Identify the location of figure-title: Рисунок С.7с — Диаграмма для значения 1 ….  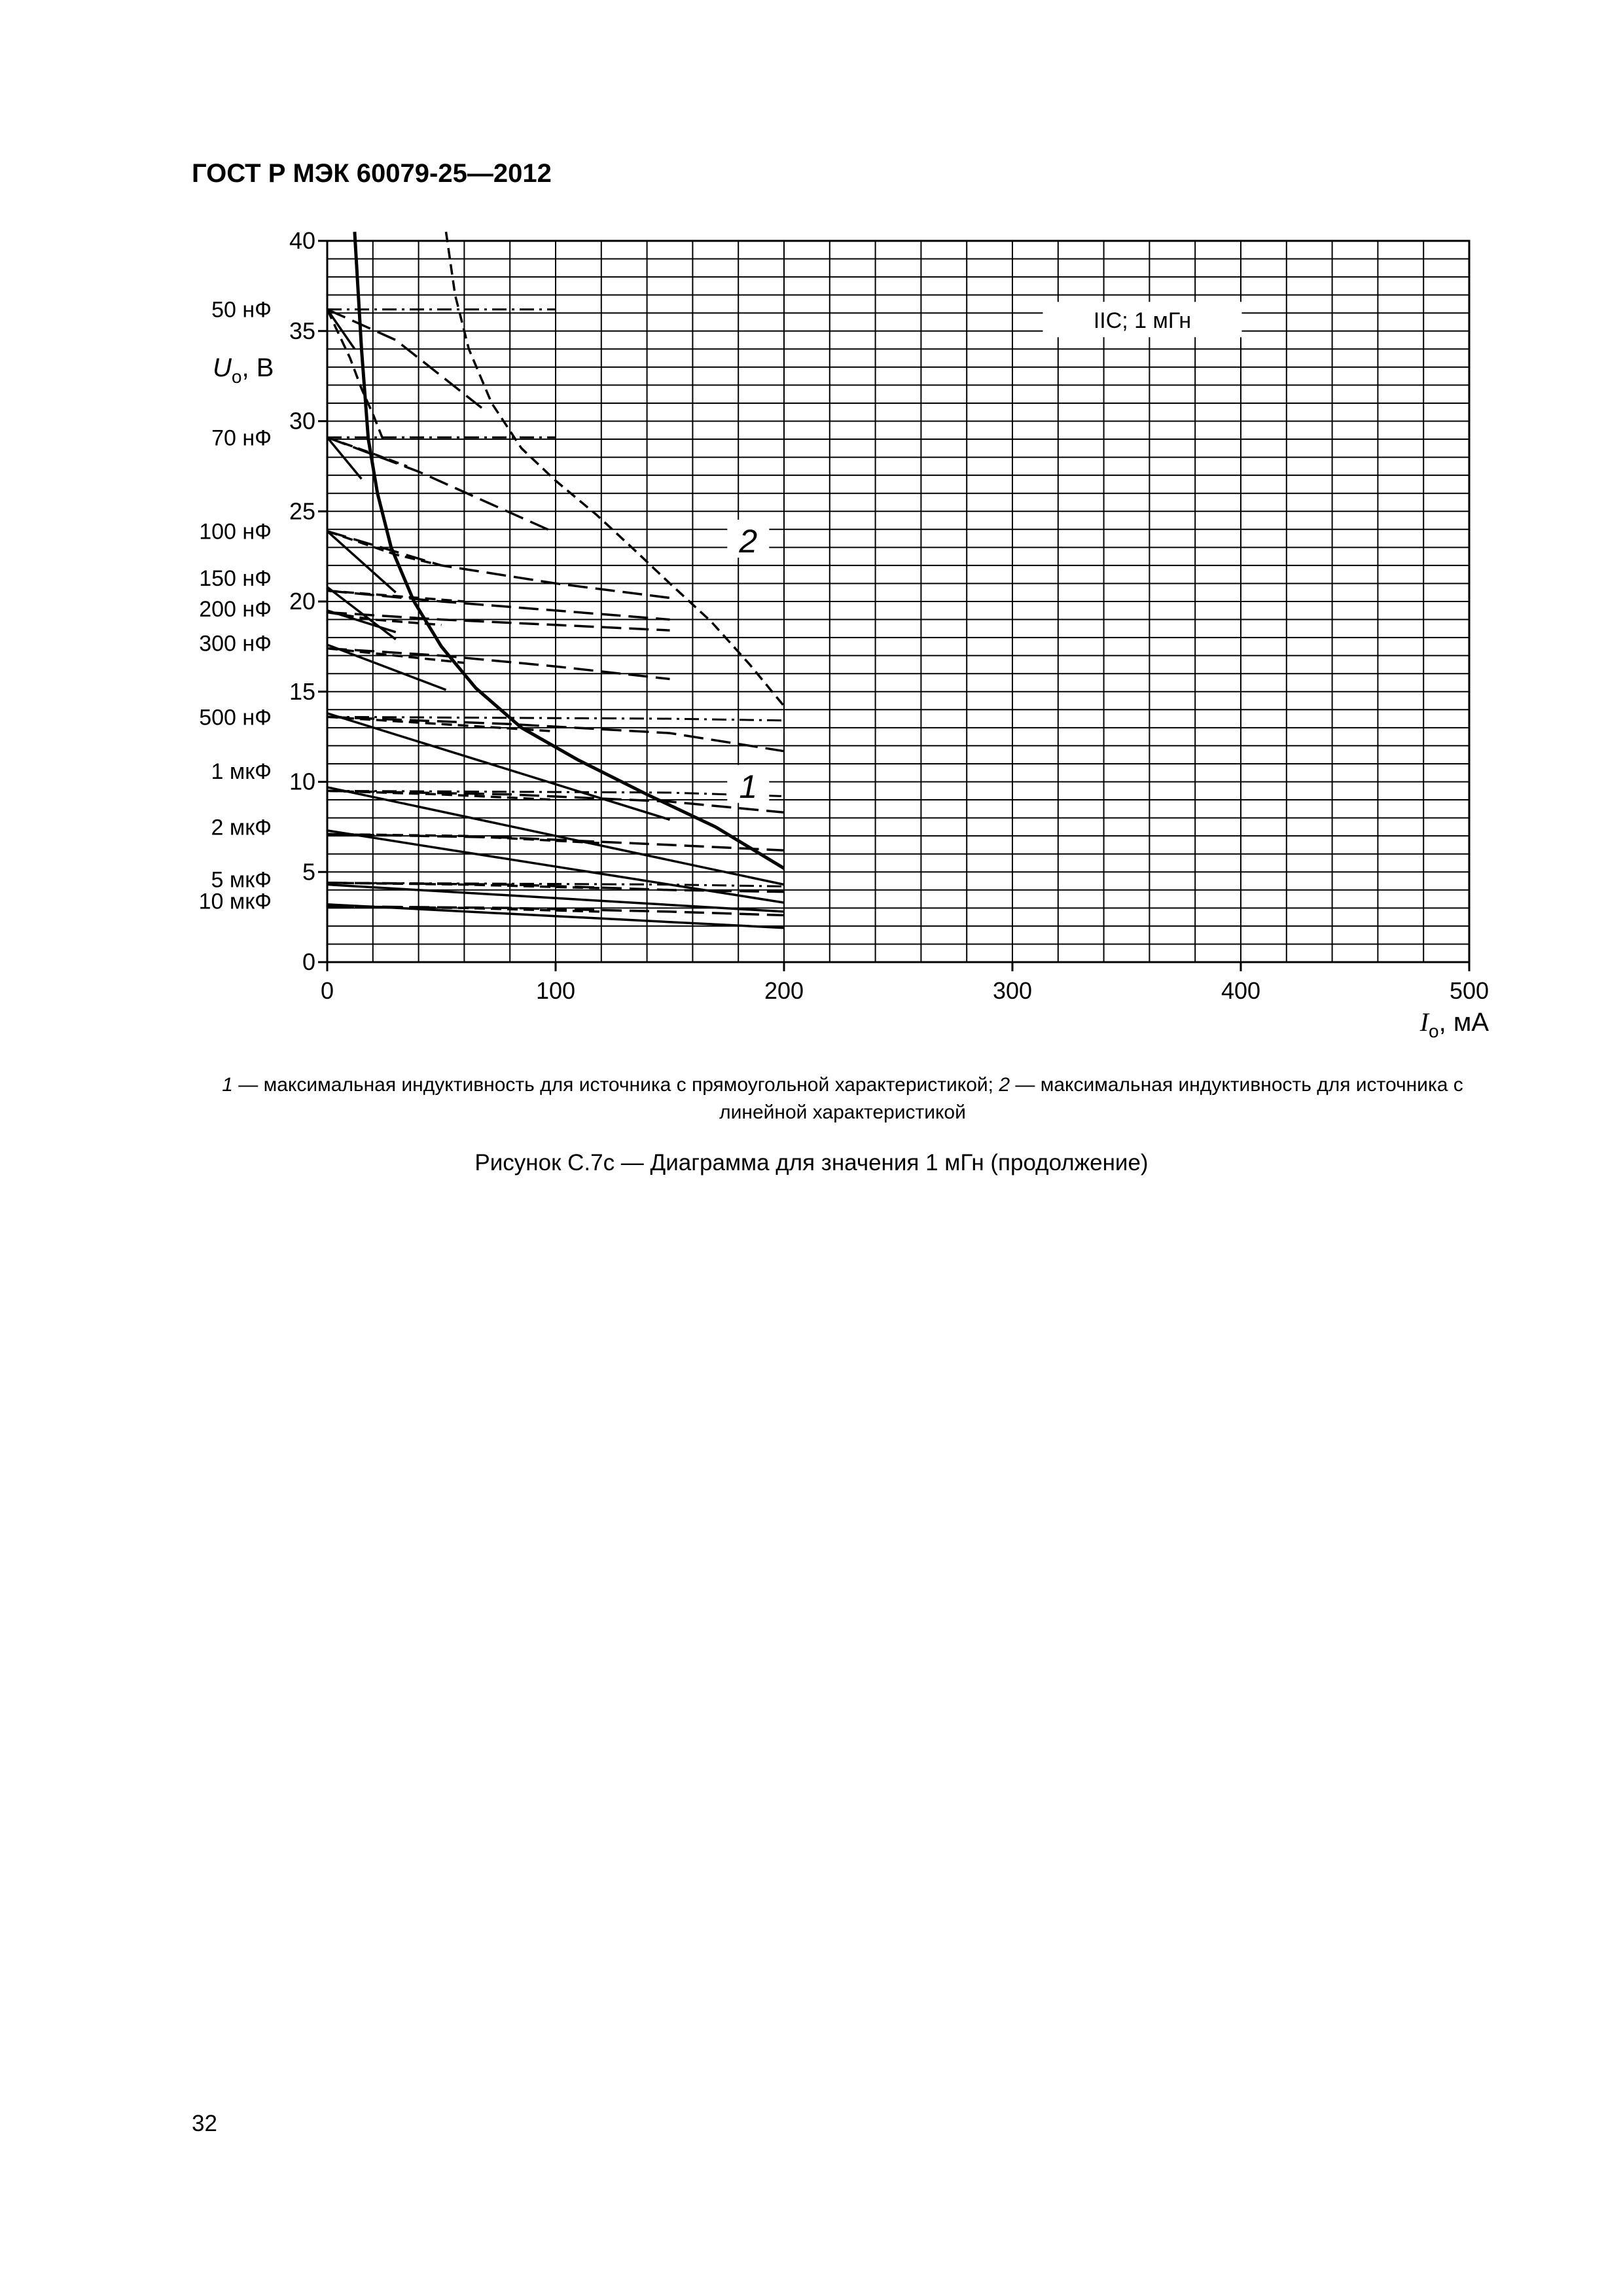
(811, 1162).